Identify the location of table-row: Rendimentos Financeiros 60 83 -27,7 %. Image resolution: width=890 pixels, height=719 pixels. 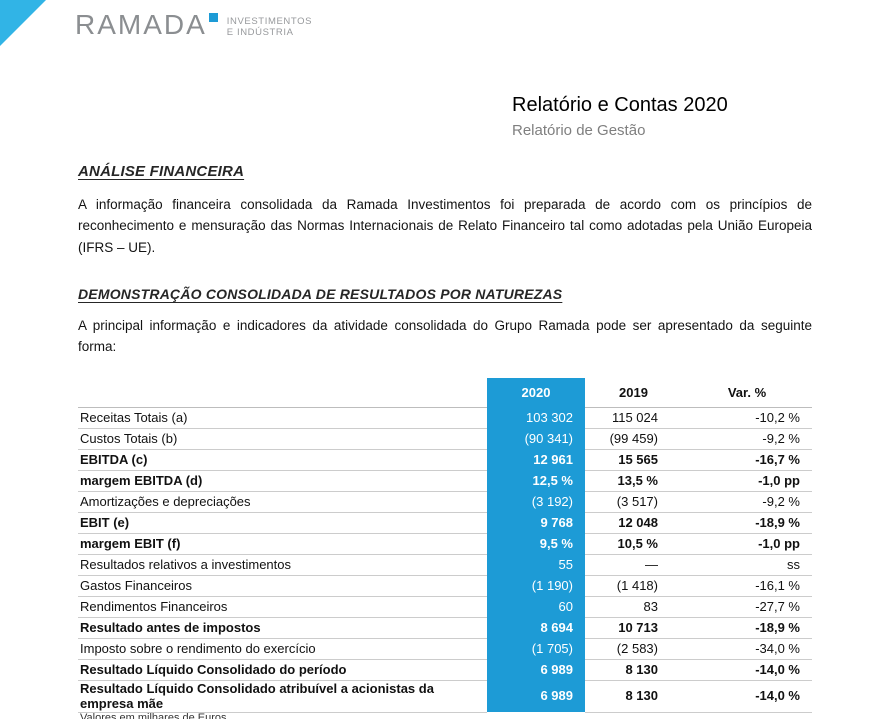
(445, 607).